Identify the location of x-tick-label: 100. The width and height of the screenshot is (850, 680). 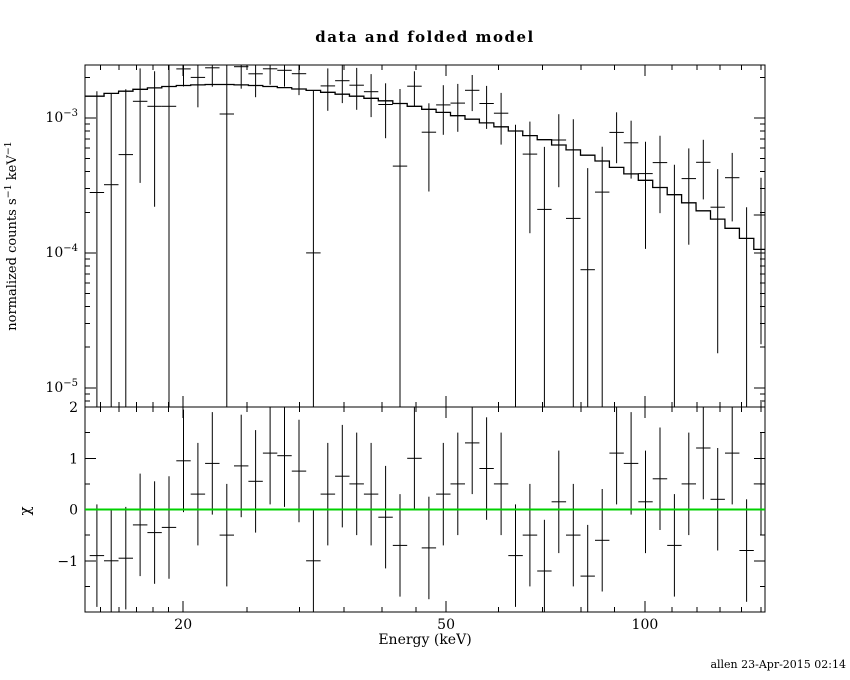
(645, 625).